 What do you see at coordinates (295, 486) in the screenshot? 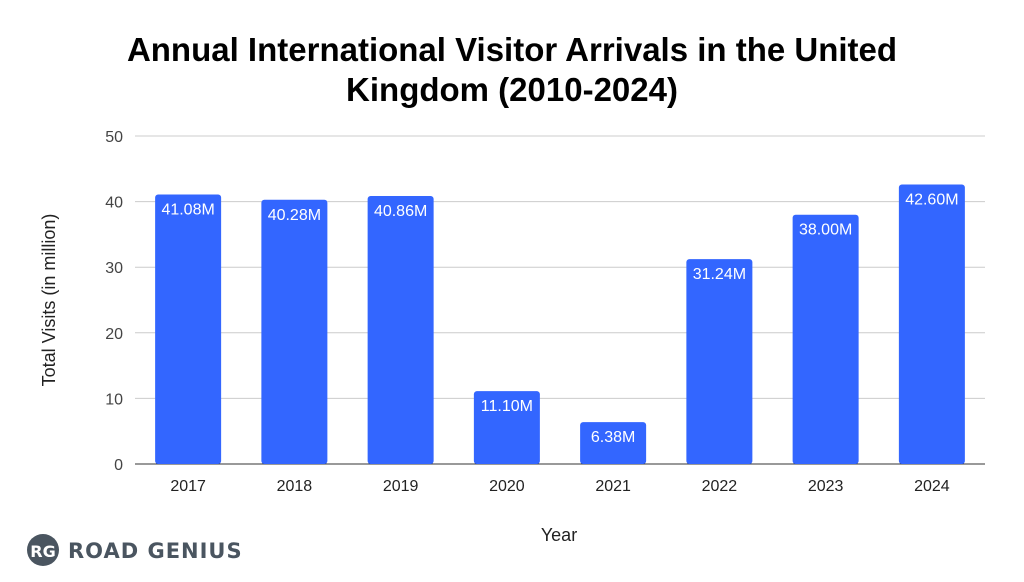
I see `x-tick-label-2018: 2018` at bounding box center [295, 486].